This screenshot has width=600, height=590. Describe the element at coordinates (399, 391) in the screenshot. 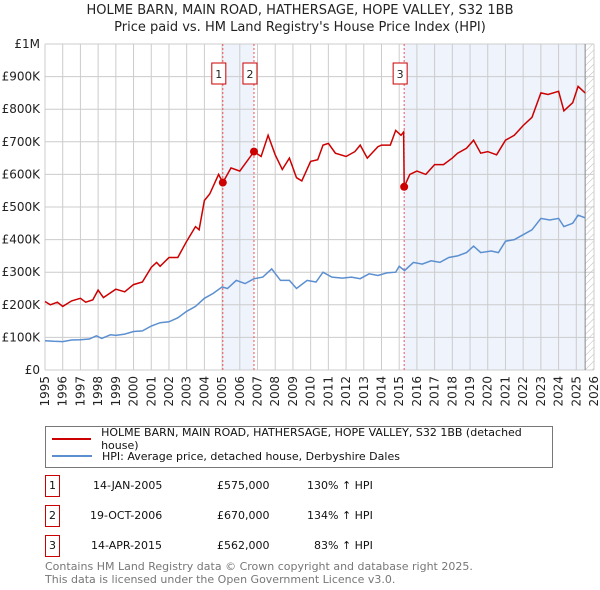

I see `x-tick-label: 2015` at that location.